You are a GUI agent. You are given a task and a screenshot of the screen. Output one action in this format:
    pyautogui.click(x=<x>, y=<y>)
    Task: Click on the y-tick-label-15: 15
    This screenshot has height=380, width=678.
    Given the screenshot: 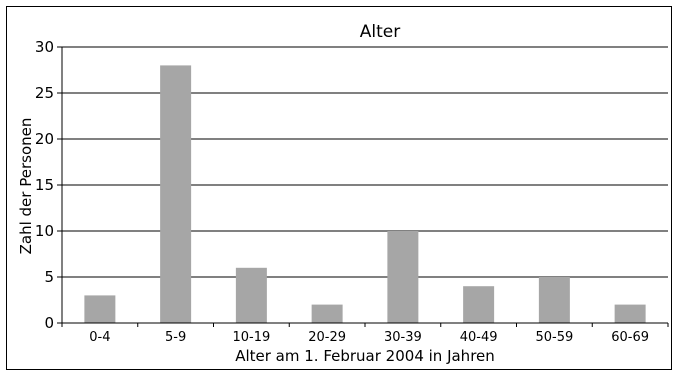 What is the action you would take?
    pyautogui.click(x=44, y=185)
    